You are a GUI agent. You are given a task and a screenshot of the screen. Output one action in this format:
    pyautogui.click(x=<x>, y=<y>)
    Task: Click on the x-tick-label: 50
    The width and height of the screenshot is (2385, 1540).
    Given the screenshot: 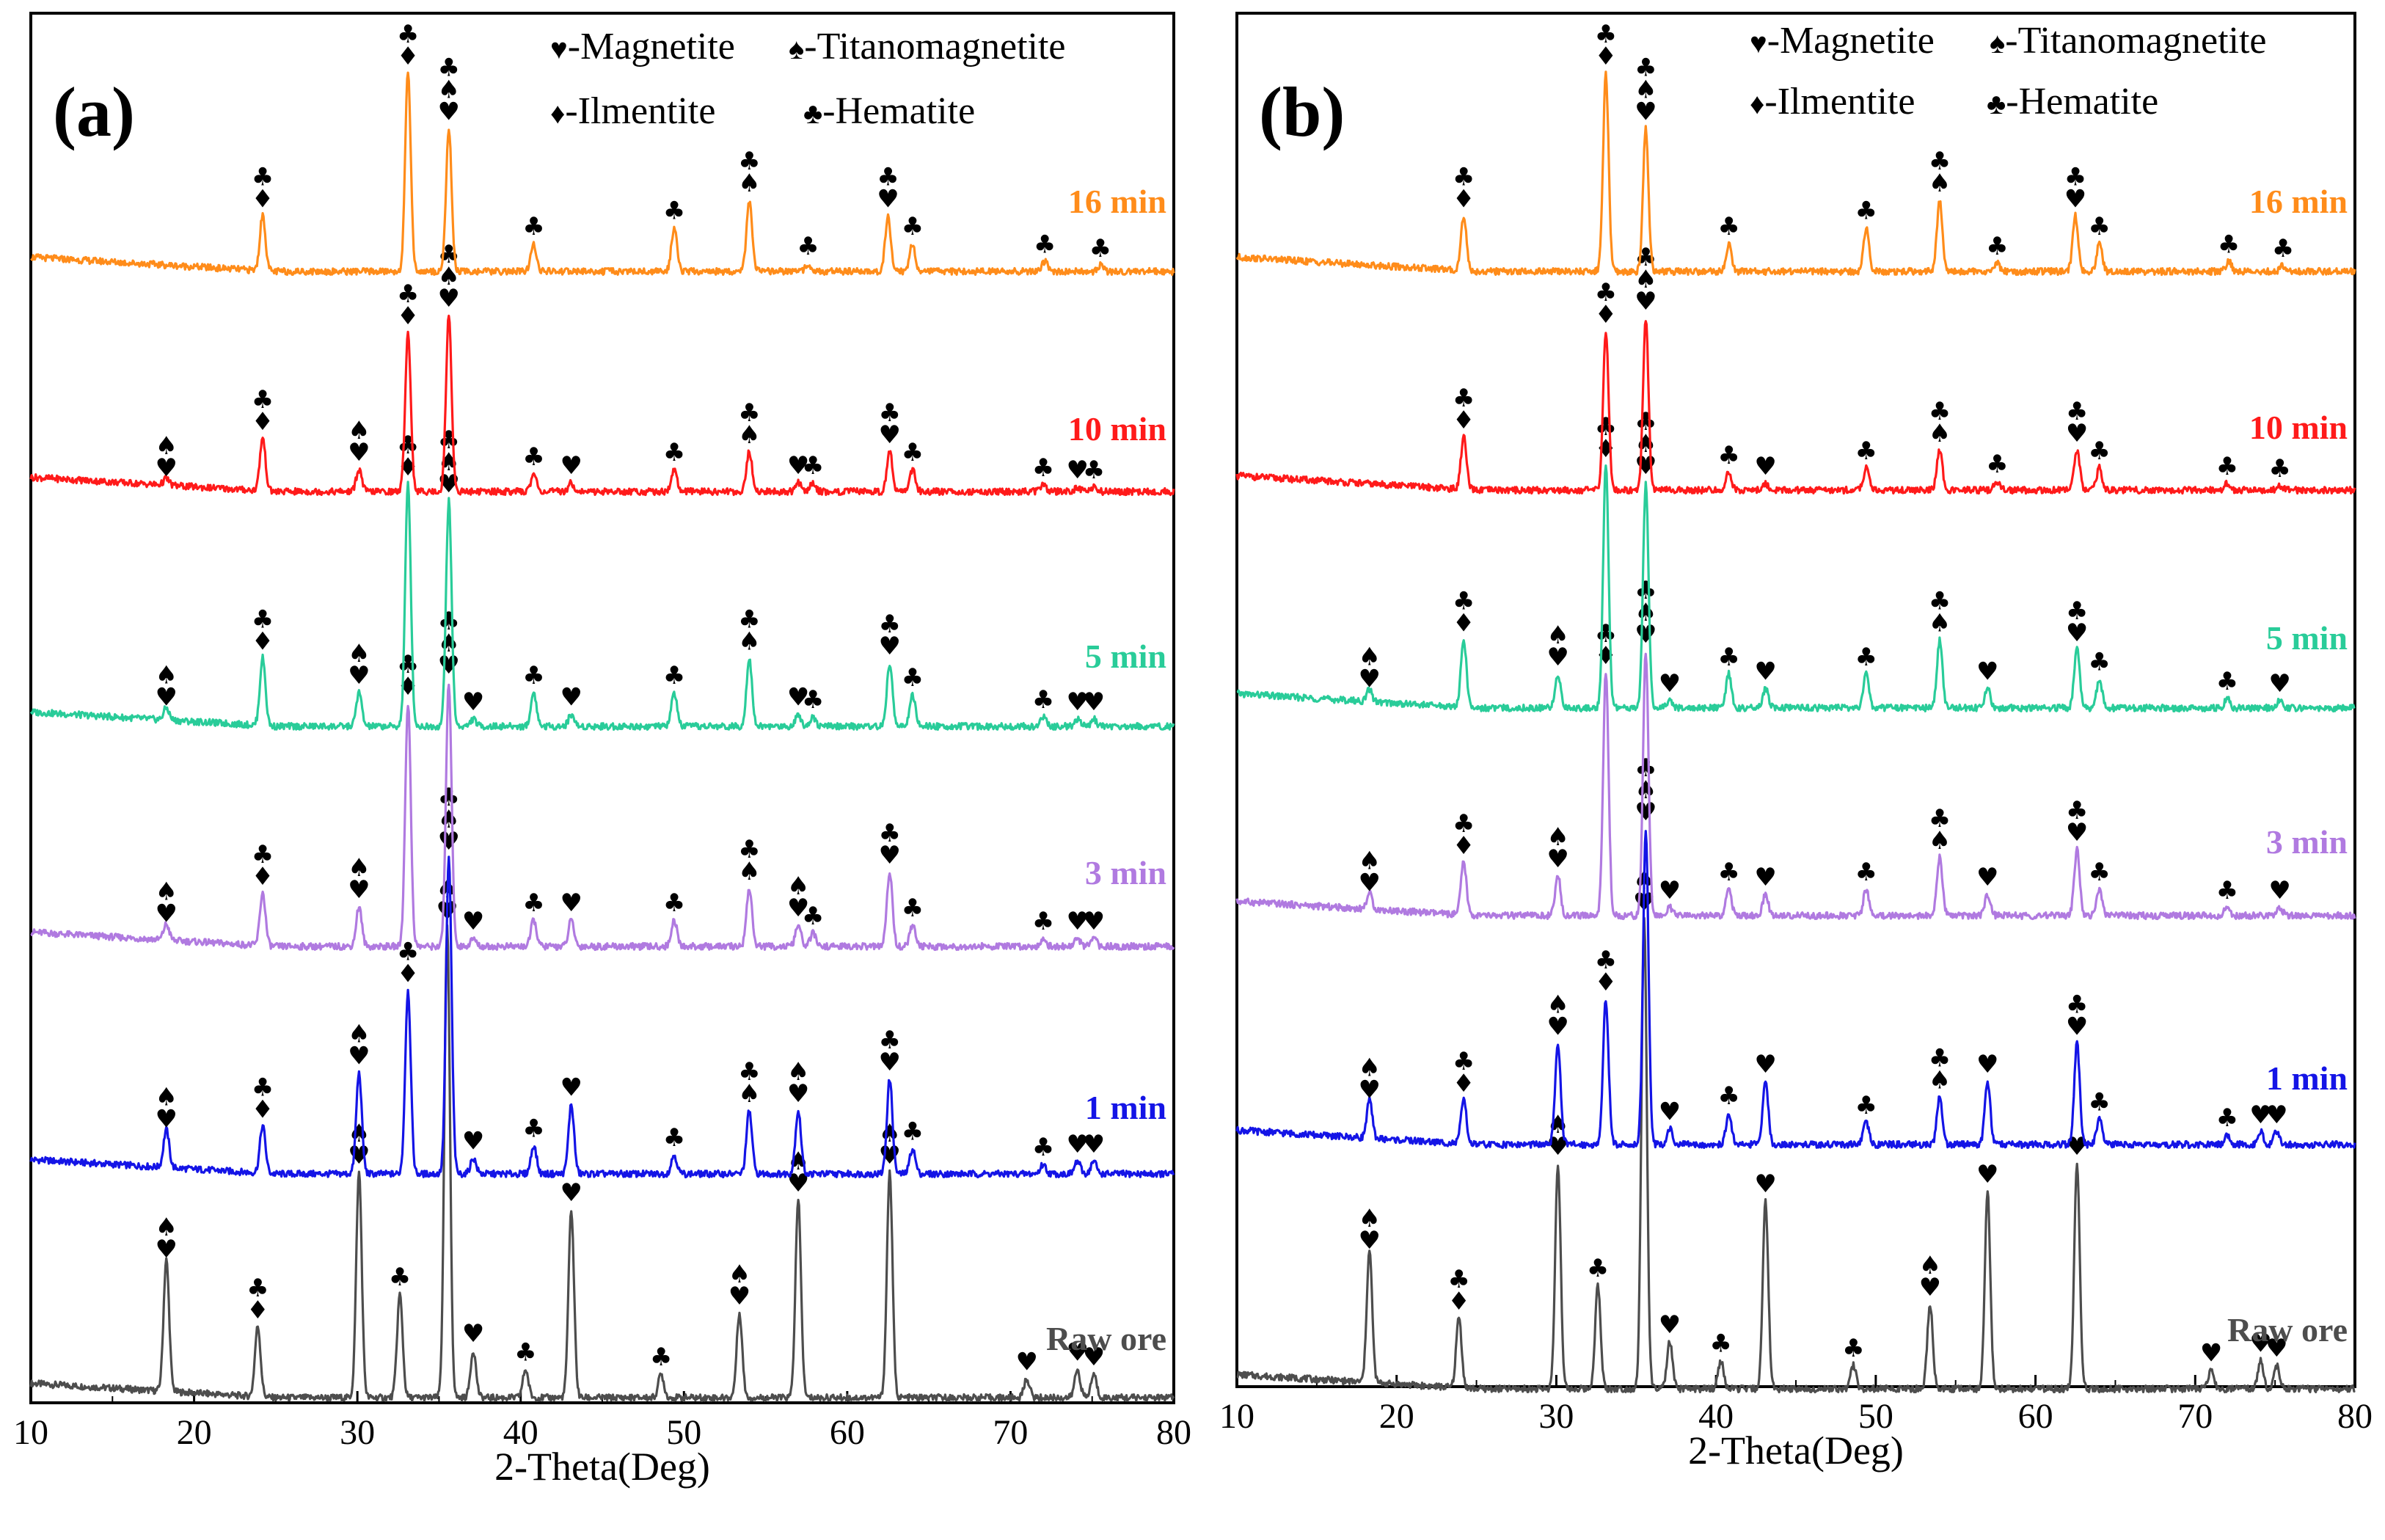 What is the action you would take?
    pyautogui.click(x=1876, y=1416)
    